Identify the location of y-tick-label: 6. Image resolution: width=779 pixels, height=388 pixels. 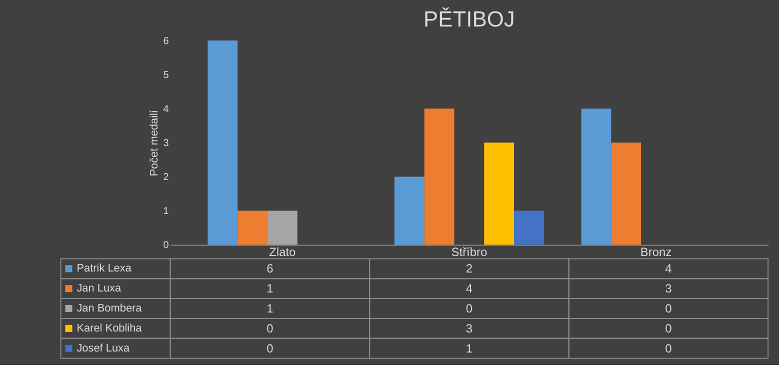
(166, 42).